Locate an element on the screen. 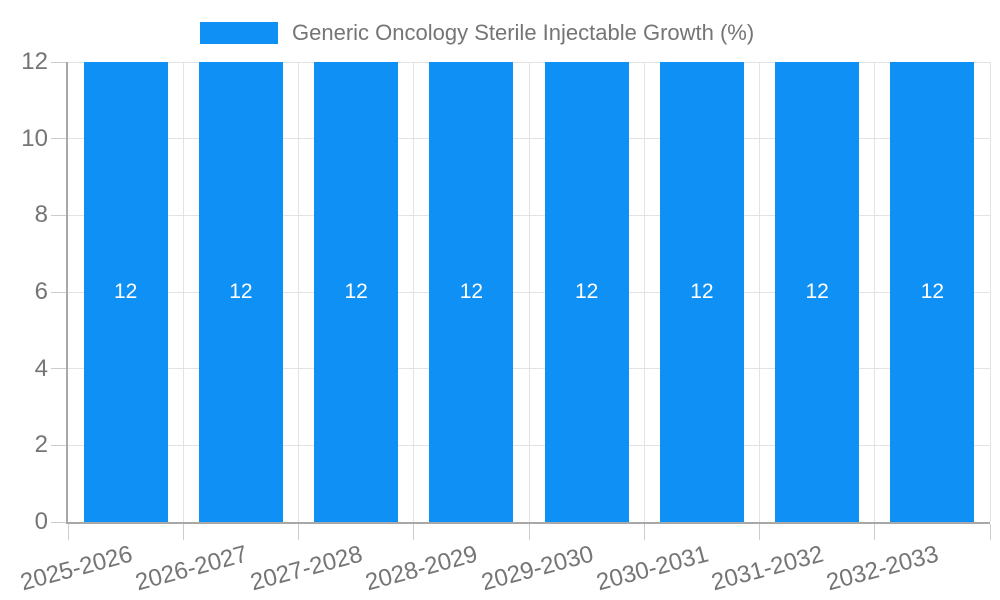  bar-2030-2031 is located at coordinates (701, 292).